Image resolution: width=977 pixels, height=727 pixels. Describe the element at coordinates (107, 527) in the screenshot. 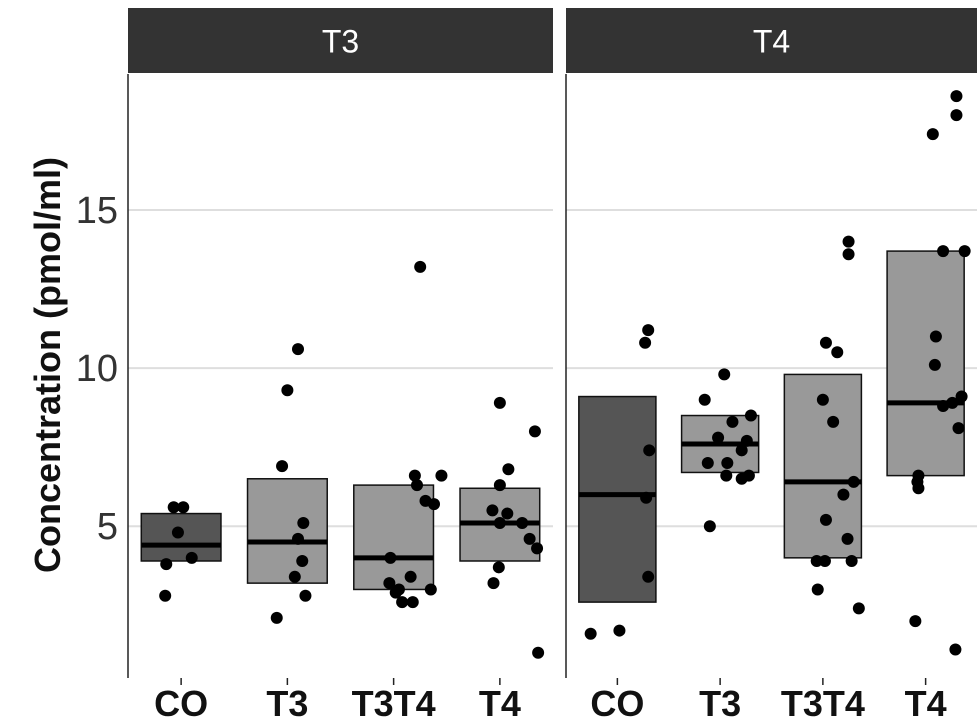

I see `y-tick-label: 5` at that location.